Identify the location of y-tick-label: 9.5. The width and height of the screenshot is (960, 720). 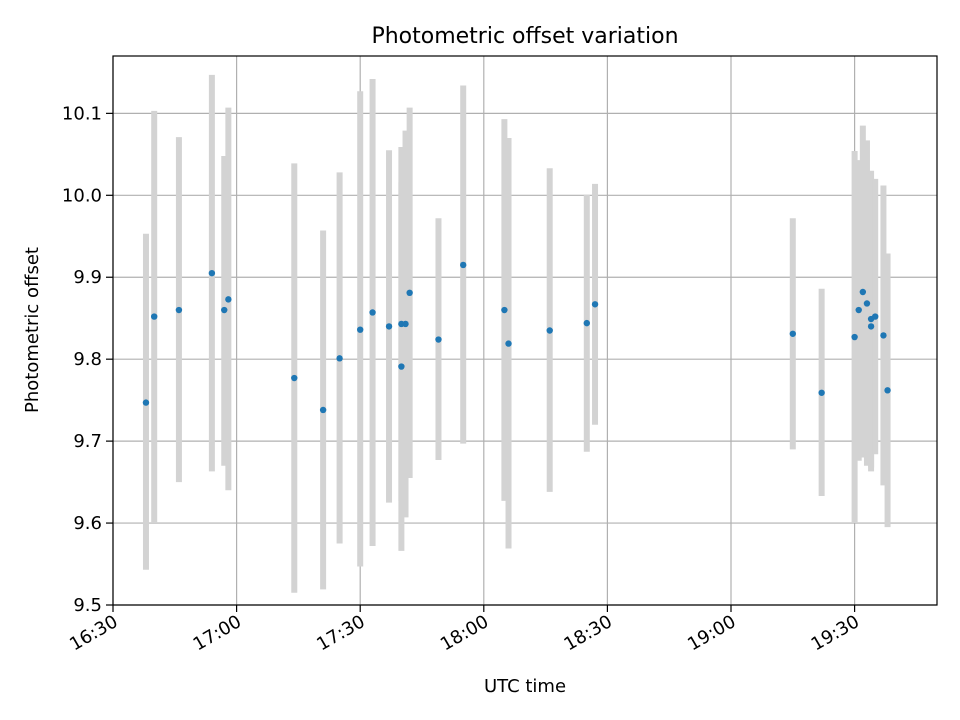
(87, 605).